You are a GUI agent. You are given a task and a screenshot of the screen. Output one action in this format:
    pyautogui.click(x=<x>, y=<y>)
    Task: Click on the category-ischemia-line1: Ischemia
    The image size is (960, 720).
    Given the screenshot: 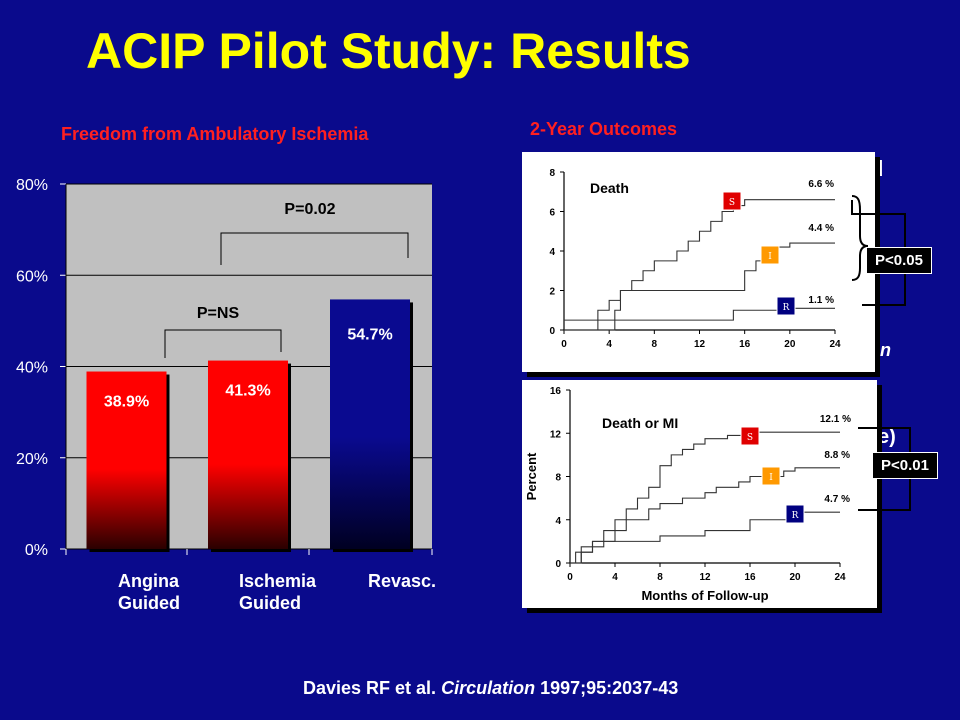 What is the action you would take?
    pyautogui.click(x=278, y=581)
    